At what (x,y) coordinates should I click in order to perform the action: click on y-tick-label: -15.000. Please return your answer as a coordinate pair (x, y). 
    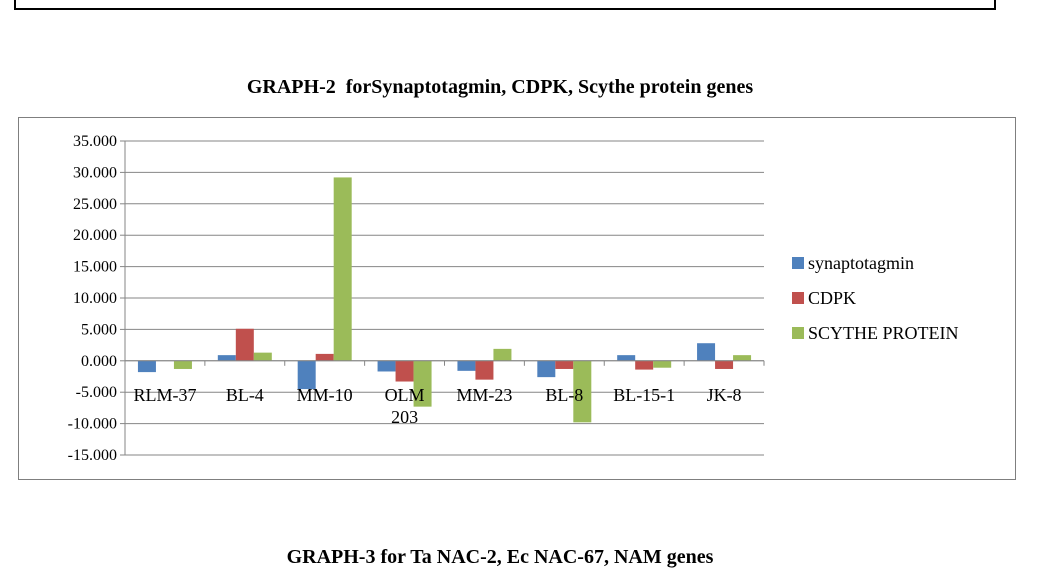
    Looking at the image, I should click on (92, 455).